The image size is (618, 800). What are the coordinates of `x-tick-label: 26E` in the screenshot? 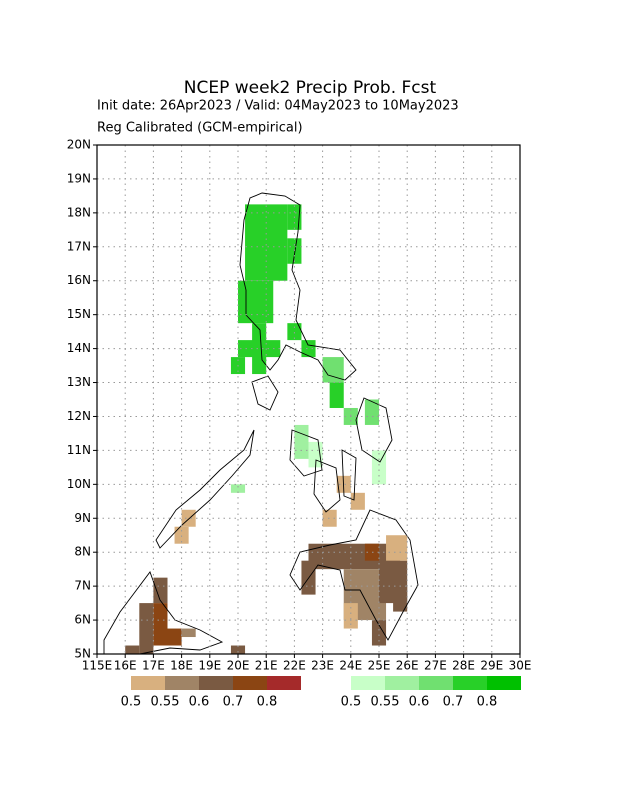 It's located at (407, 666).